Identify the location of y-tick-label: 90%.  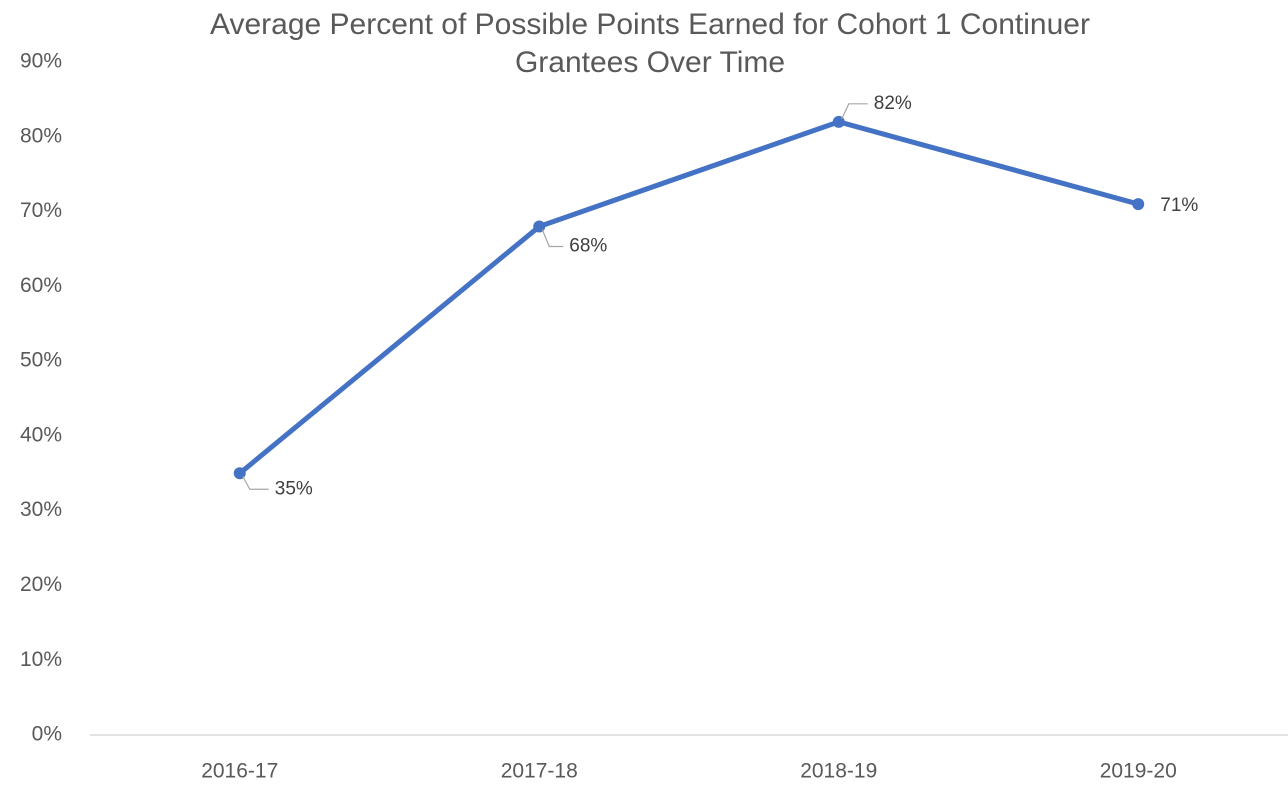
(41, 61).